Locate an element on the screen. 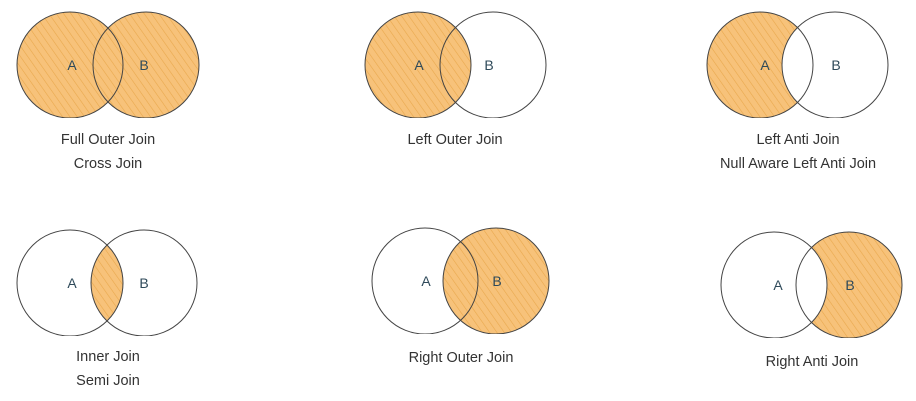 The width and height of the screenshot is (916, 401). venn-diagram-right-outer-join: A B is located at coordinates (460, 280).